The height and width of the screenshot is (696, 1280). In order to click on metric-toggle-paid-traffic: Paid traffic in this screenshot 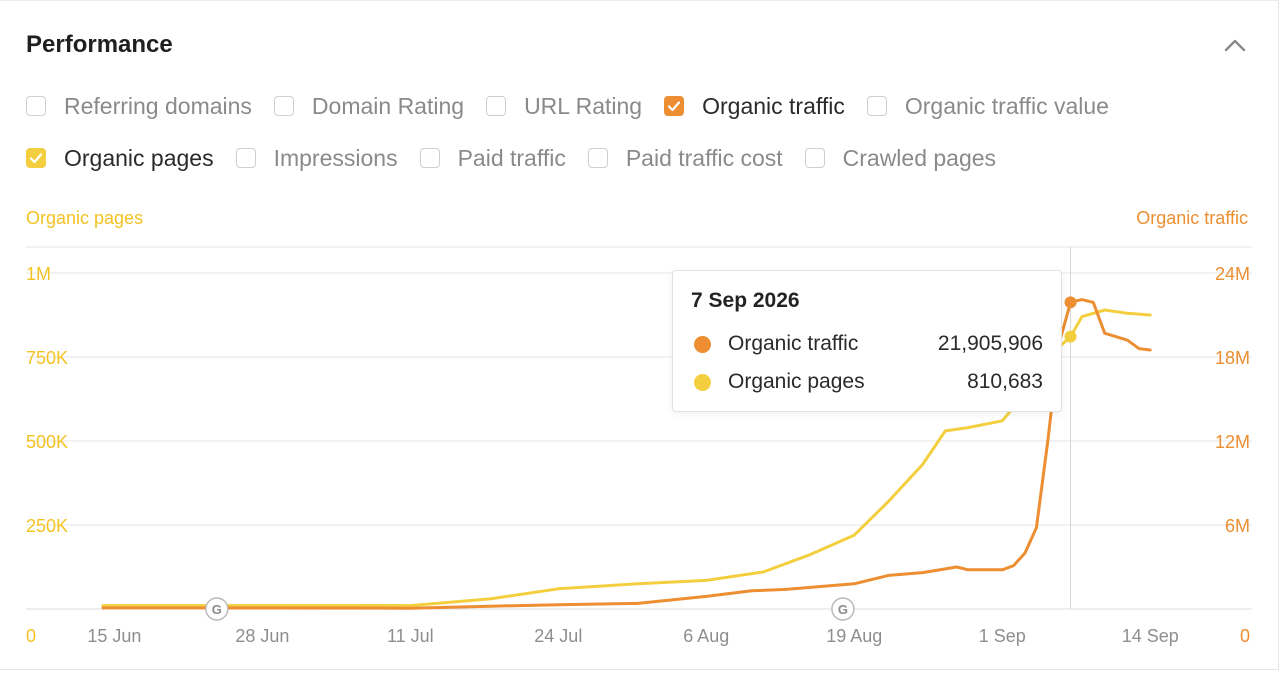, I will do `click(492, 158)`.